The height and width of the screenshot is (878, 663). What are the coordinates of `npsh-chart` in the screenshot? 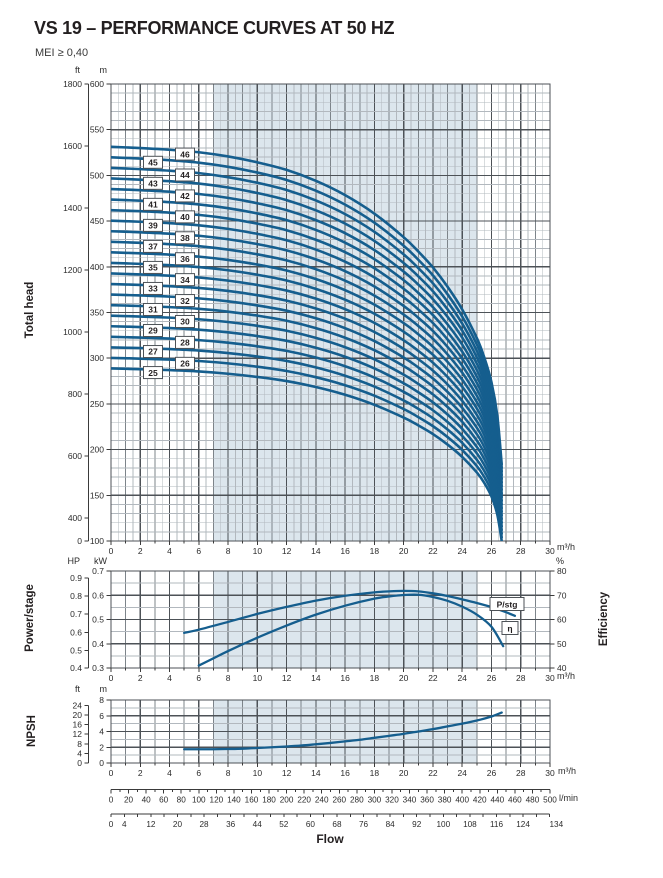 It's located at (330, 733).